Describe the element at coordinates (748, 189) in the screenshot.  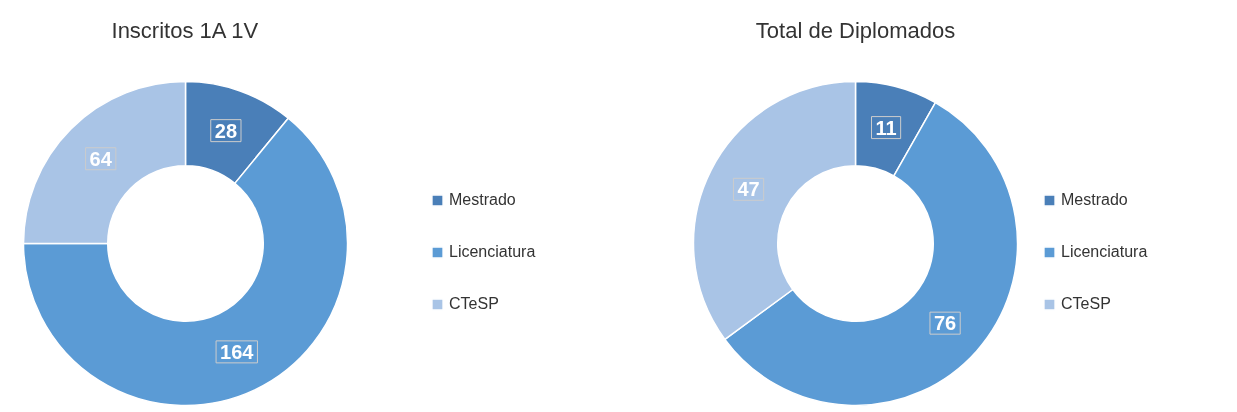
I see `data-label: 47` at that location.